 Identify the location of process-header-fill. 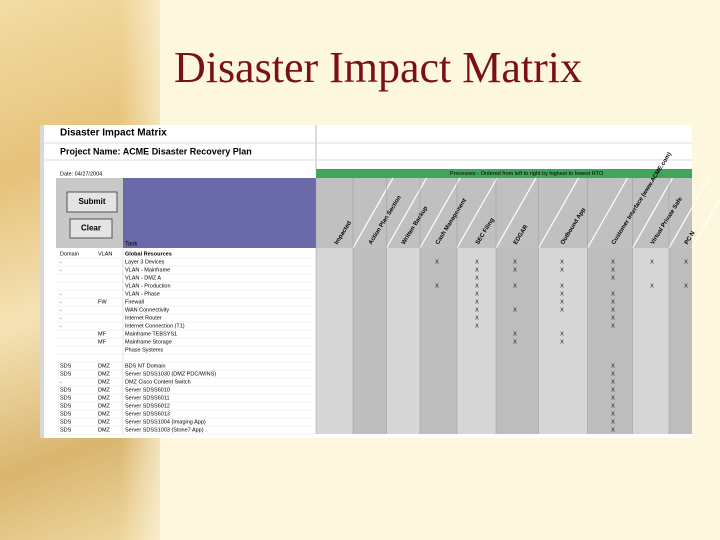
(504, 213).